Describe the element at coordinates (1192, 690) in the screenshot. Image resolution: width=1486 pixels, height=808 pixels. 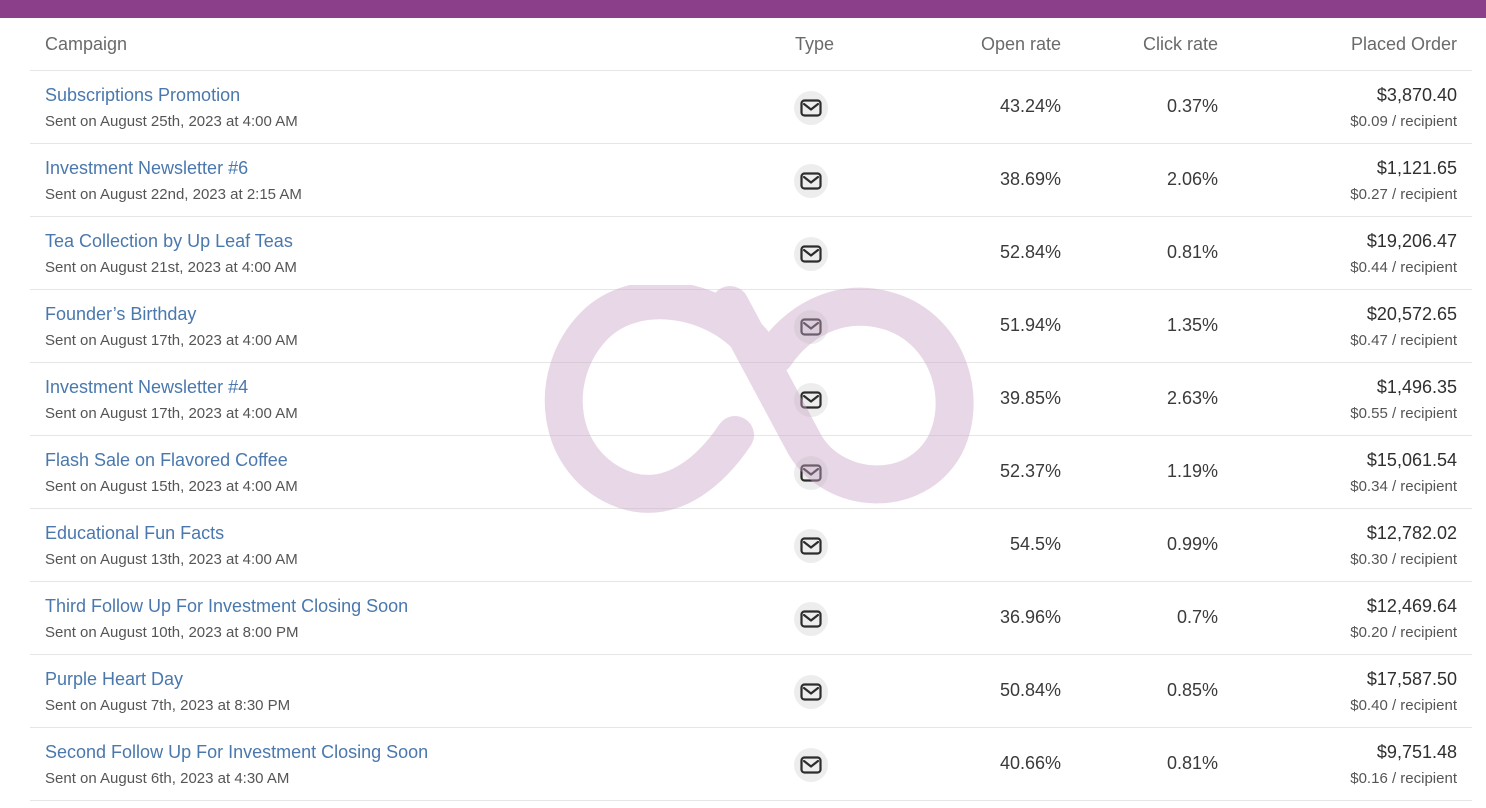
I see `click-rate-value: 0.85%` at that location.